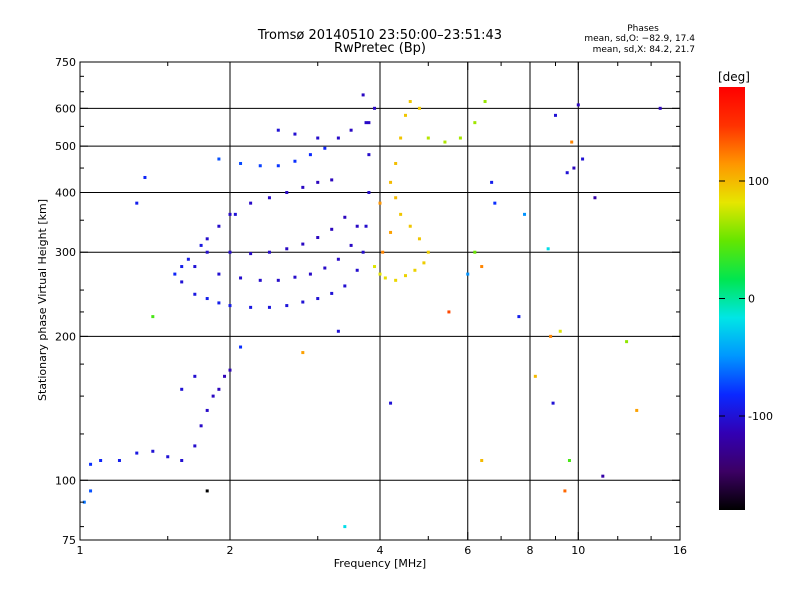 The height and width of the screenshot is (600, 800). Describe the element at coordinates (643, 29) in the screenshot. I see `phase-stats-heading: Phases` at that location.